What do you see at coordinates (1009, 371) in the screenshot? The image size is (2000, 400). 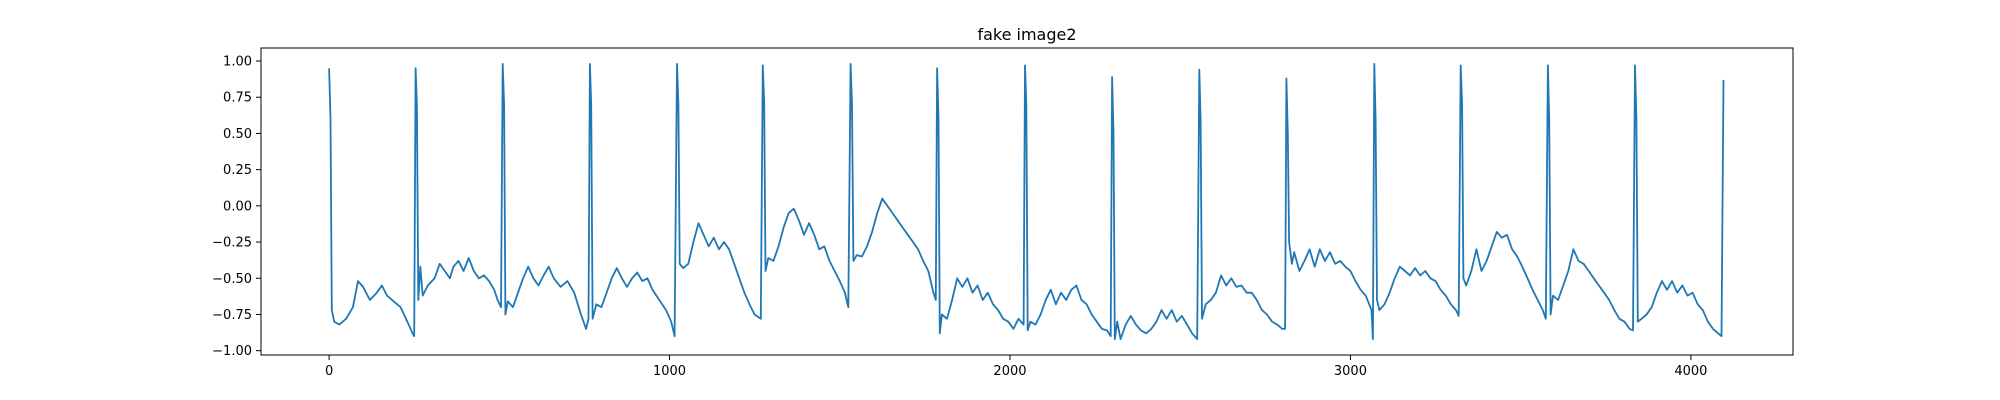 I see `x-tick-label: 2000` at bounding box center [1009, 371].